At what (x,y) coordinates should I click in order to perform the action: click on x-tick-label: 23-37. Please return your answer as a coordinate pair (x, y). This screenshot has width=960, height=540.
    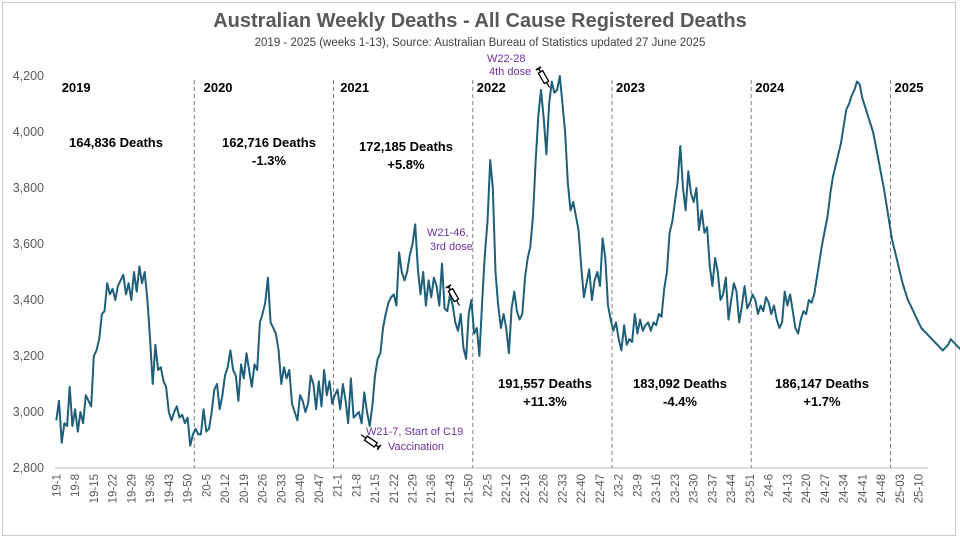
    Looking at the image, I should click on (713, 488).